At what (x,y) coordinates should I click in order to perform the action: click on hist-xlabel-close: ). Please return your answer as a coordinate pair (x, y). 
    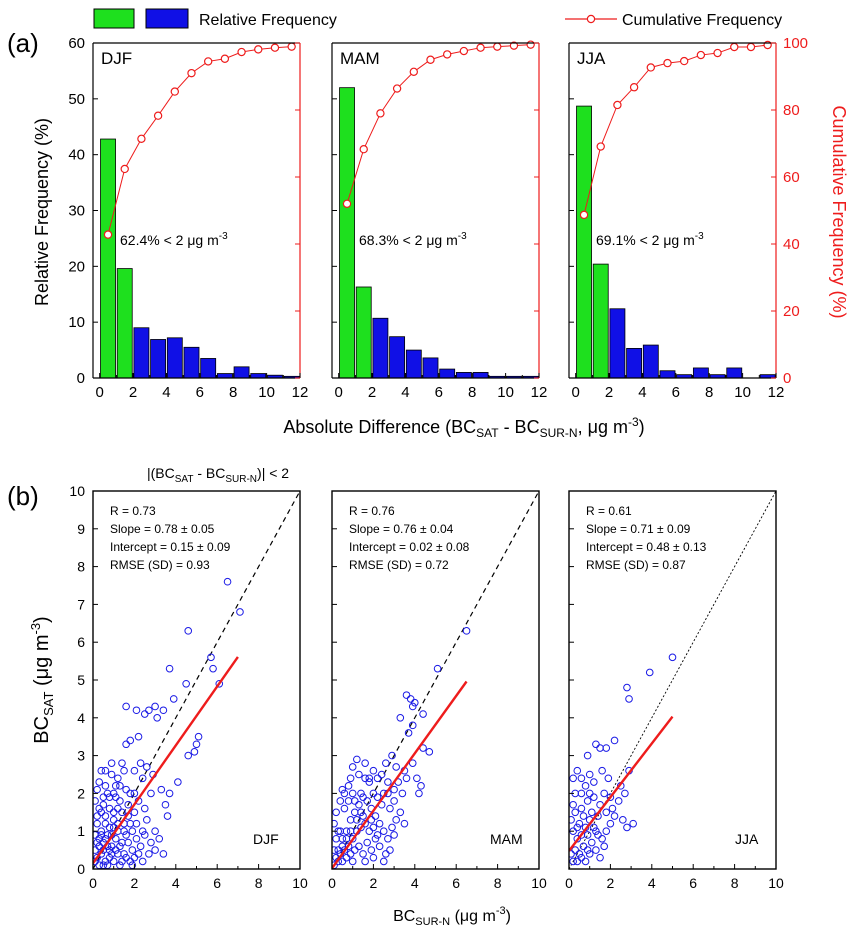
    Looking at the image, I should click on (642, 427).